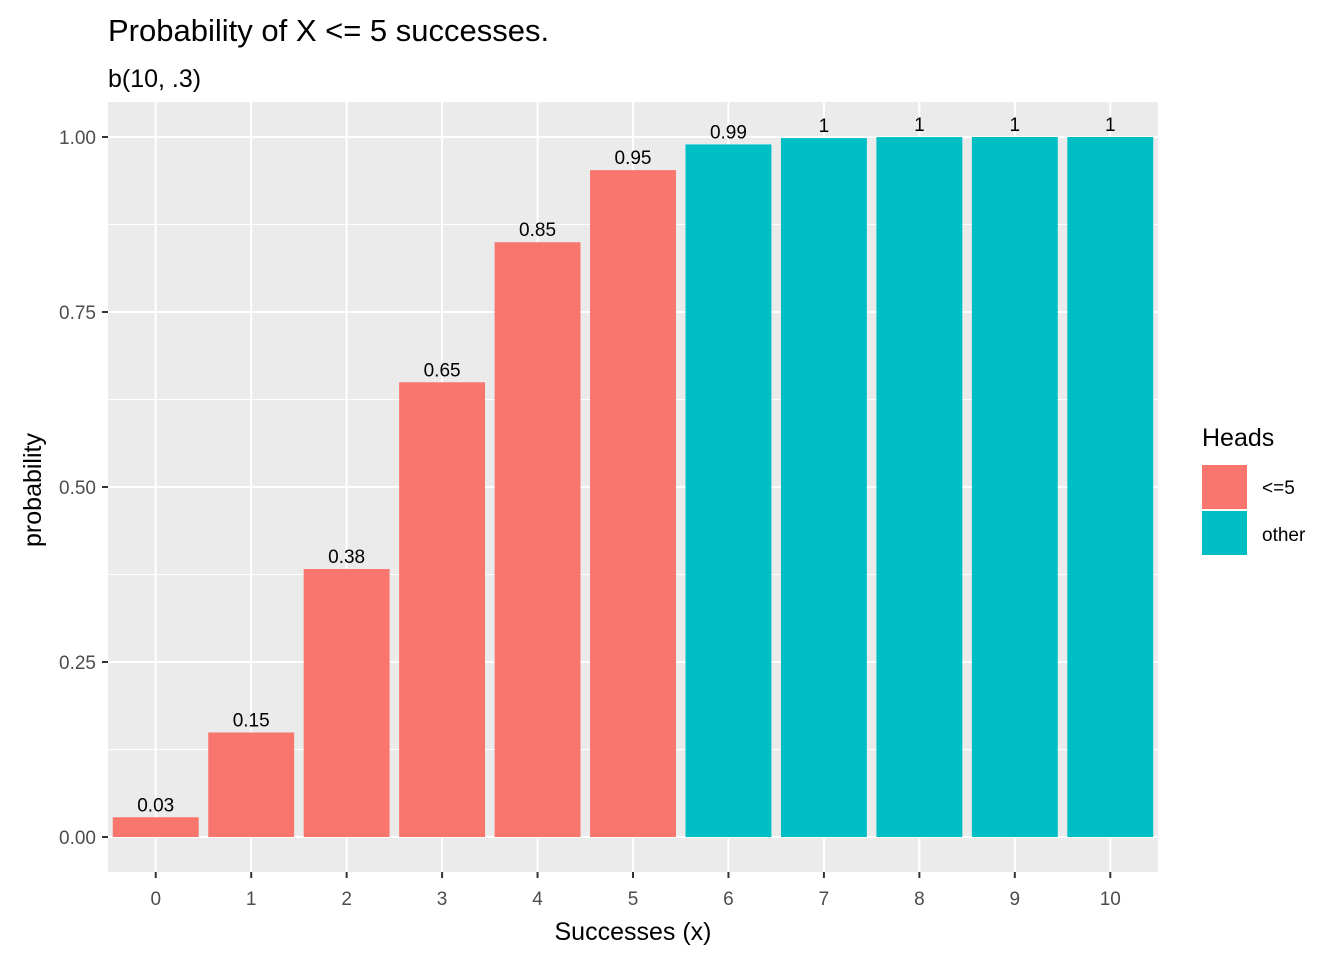 Image resolution: width=1344 pixels, height=960 pixels. I want to click on data-label-10: 1, so click(1110, 125).